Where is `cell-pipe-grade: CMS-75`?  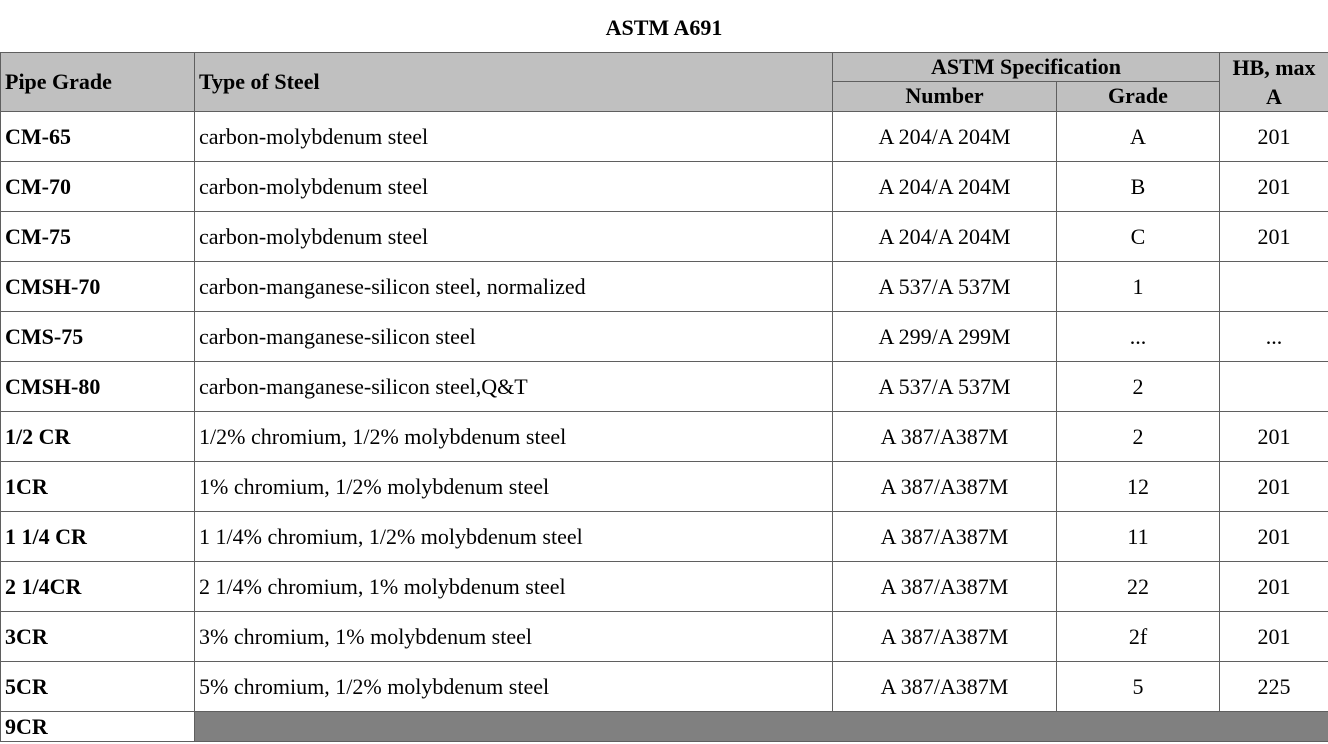 cell-pipe-grade: CMS-75 is located at coordinates (97, 336).